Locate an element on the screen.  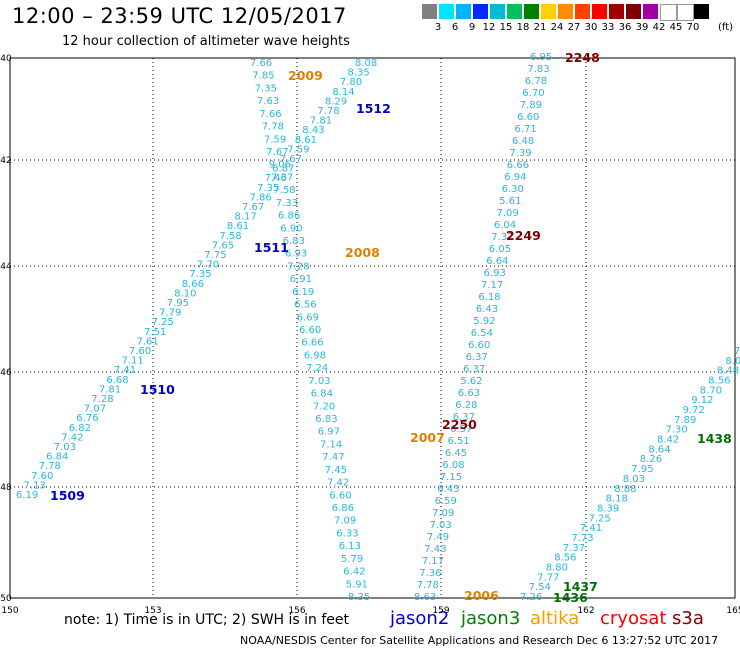
wave-height-value: 8.42 is located at coordinates (668, 440).